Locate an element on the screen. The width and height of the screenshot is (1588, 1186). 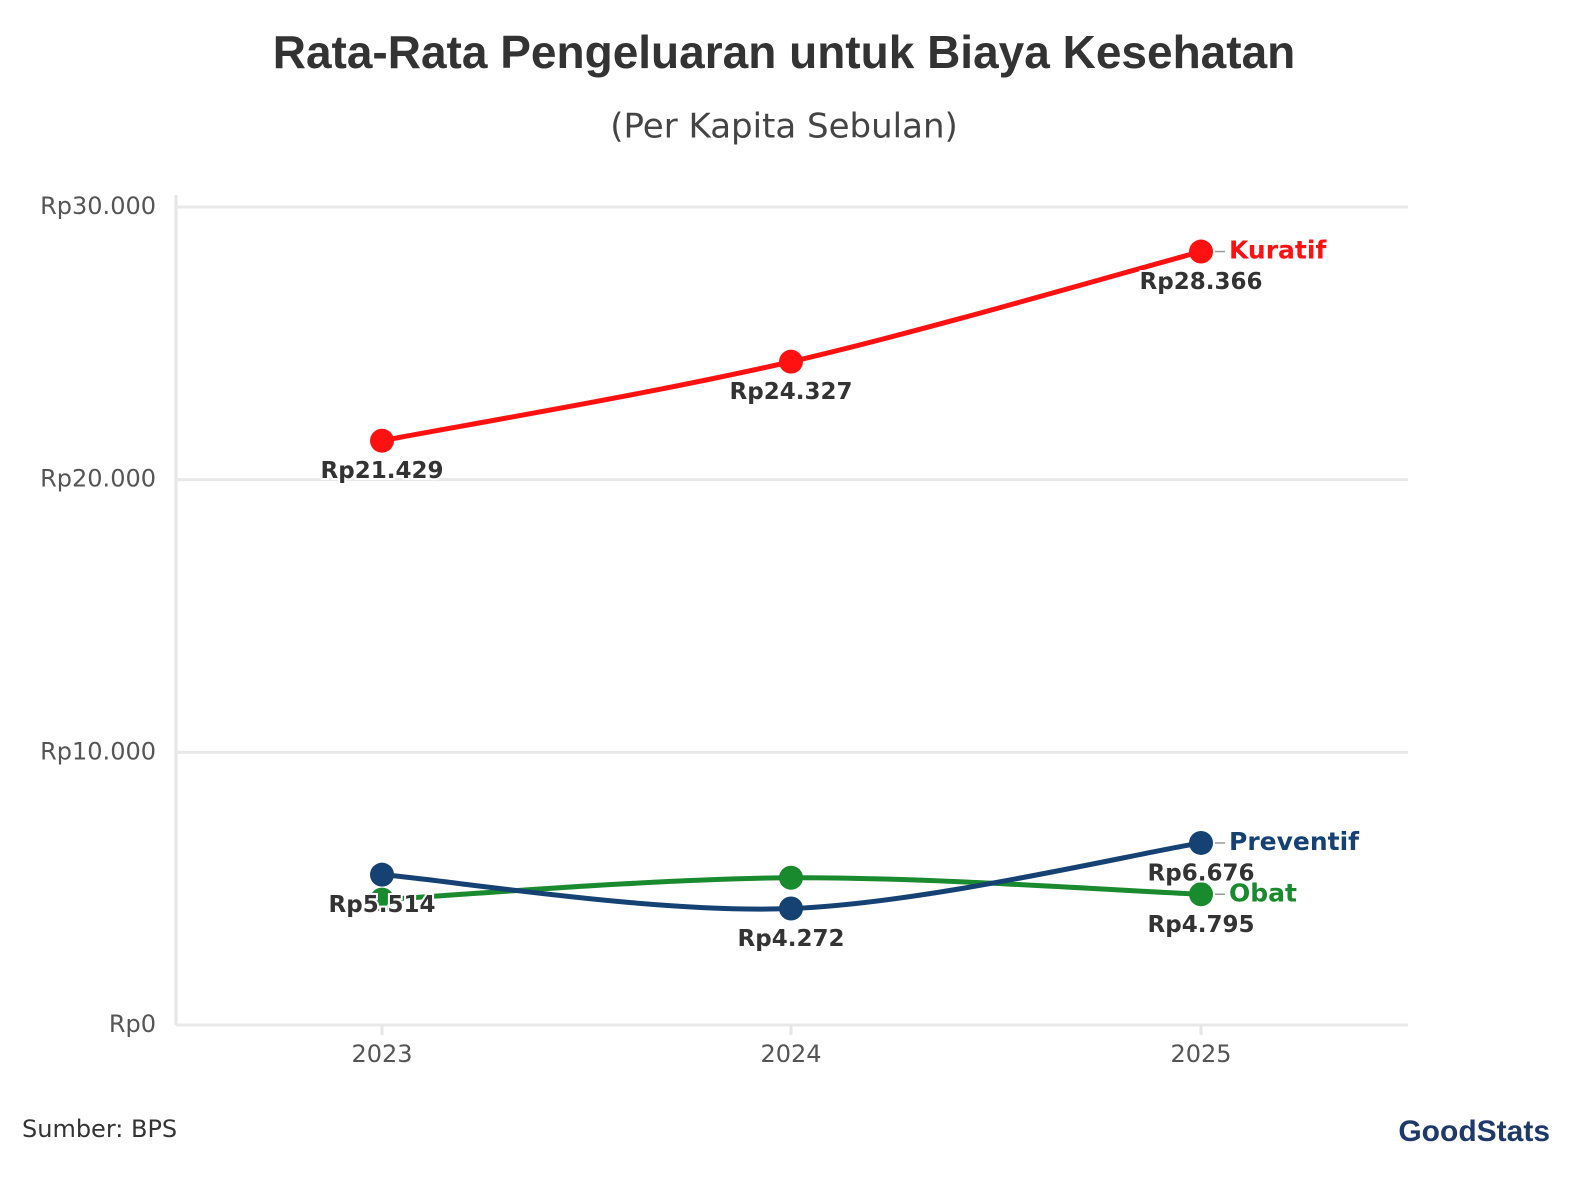
x-tick-label: 2025 is located at coordinates (1200, 1054).